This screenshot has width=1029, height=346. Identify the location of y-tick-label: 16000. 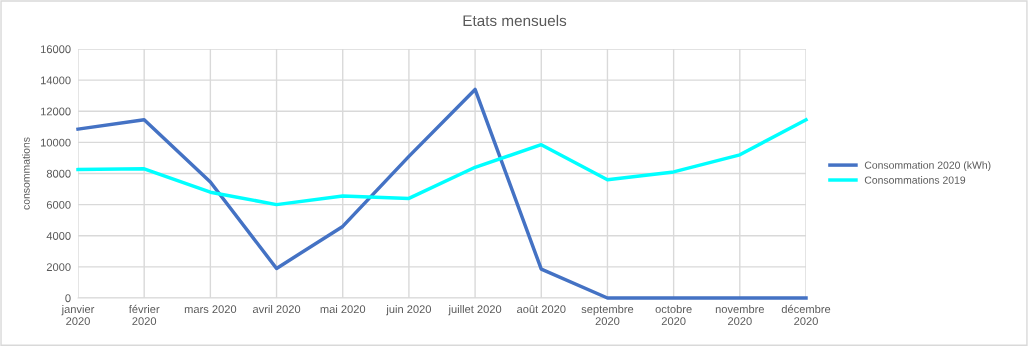
(56, 49).